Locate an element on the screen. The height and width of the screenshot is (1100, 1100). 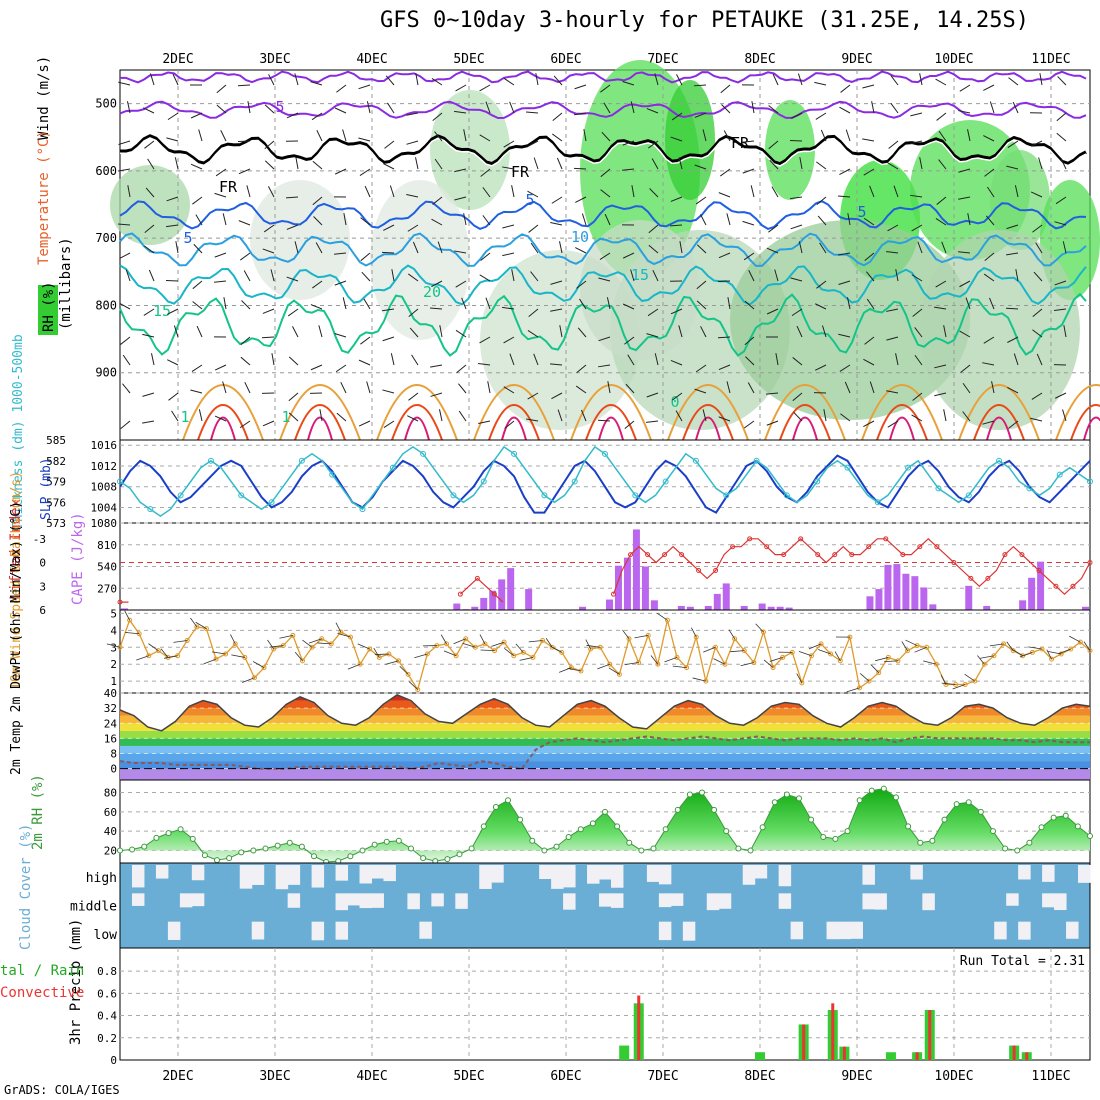
temp-tick-label: 8 is located at coordinates (113, 754).